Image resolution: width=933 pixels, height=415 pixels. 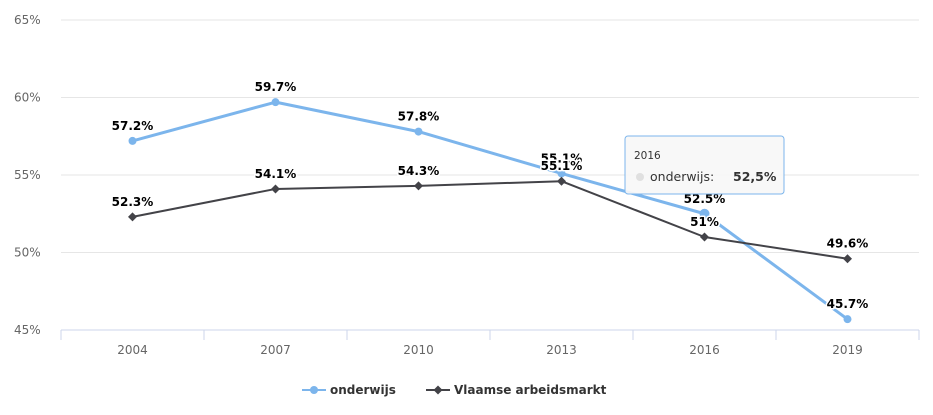 What do you see at coordinates (276, 174) in the screenshot?
I see `data-label-arbeidsmarkt: 54.1%` at bounding box center [276, 174].